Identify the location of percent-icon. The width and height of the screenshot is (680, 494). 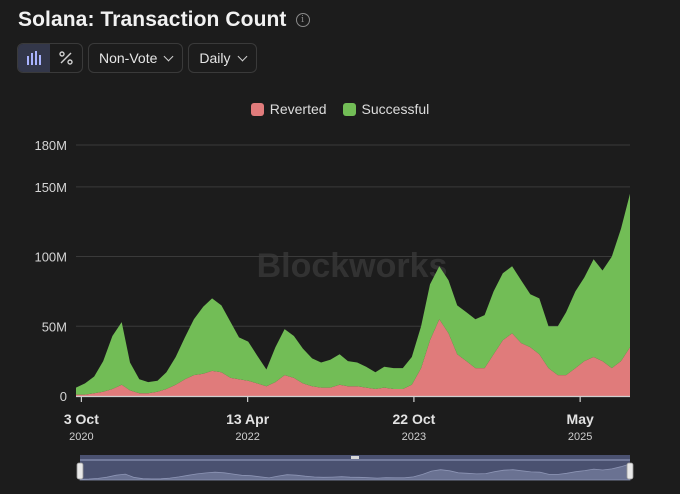
(66, 58).